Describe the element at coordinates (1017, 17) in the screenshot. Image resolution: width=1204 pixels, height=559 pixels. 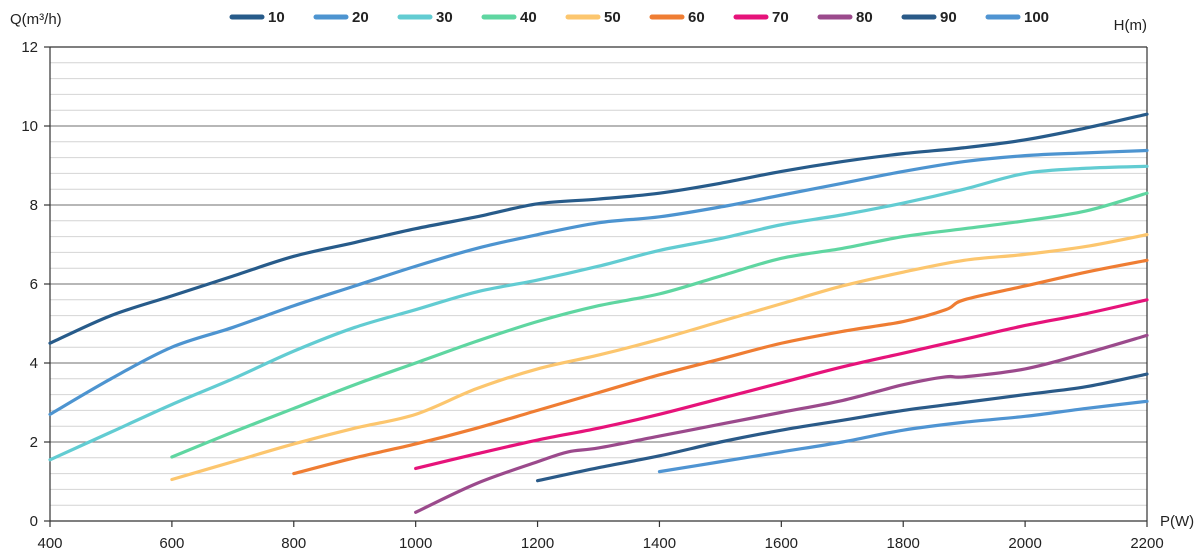
I see `legend-item-100: 100` at that location.